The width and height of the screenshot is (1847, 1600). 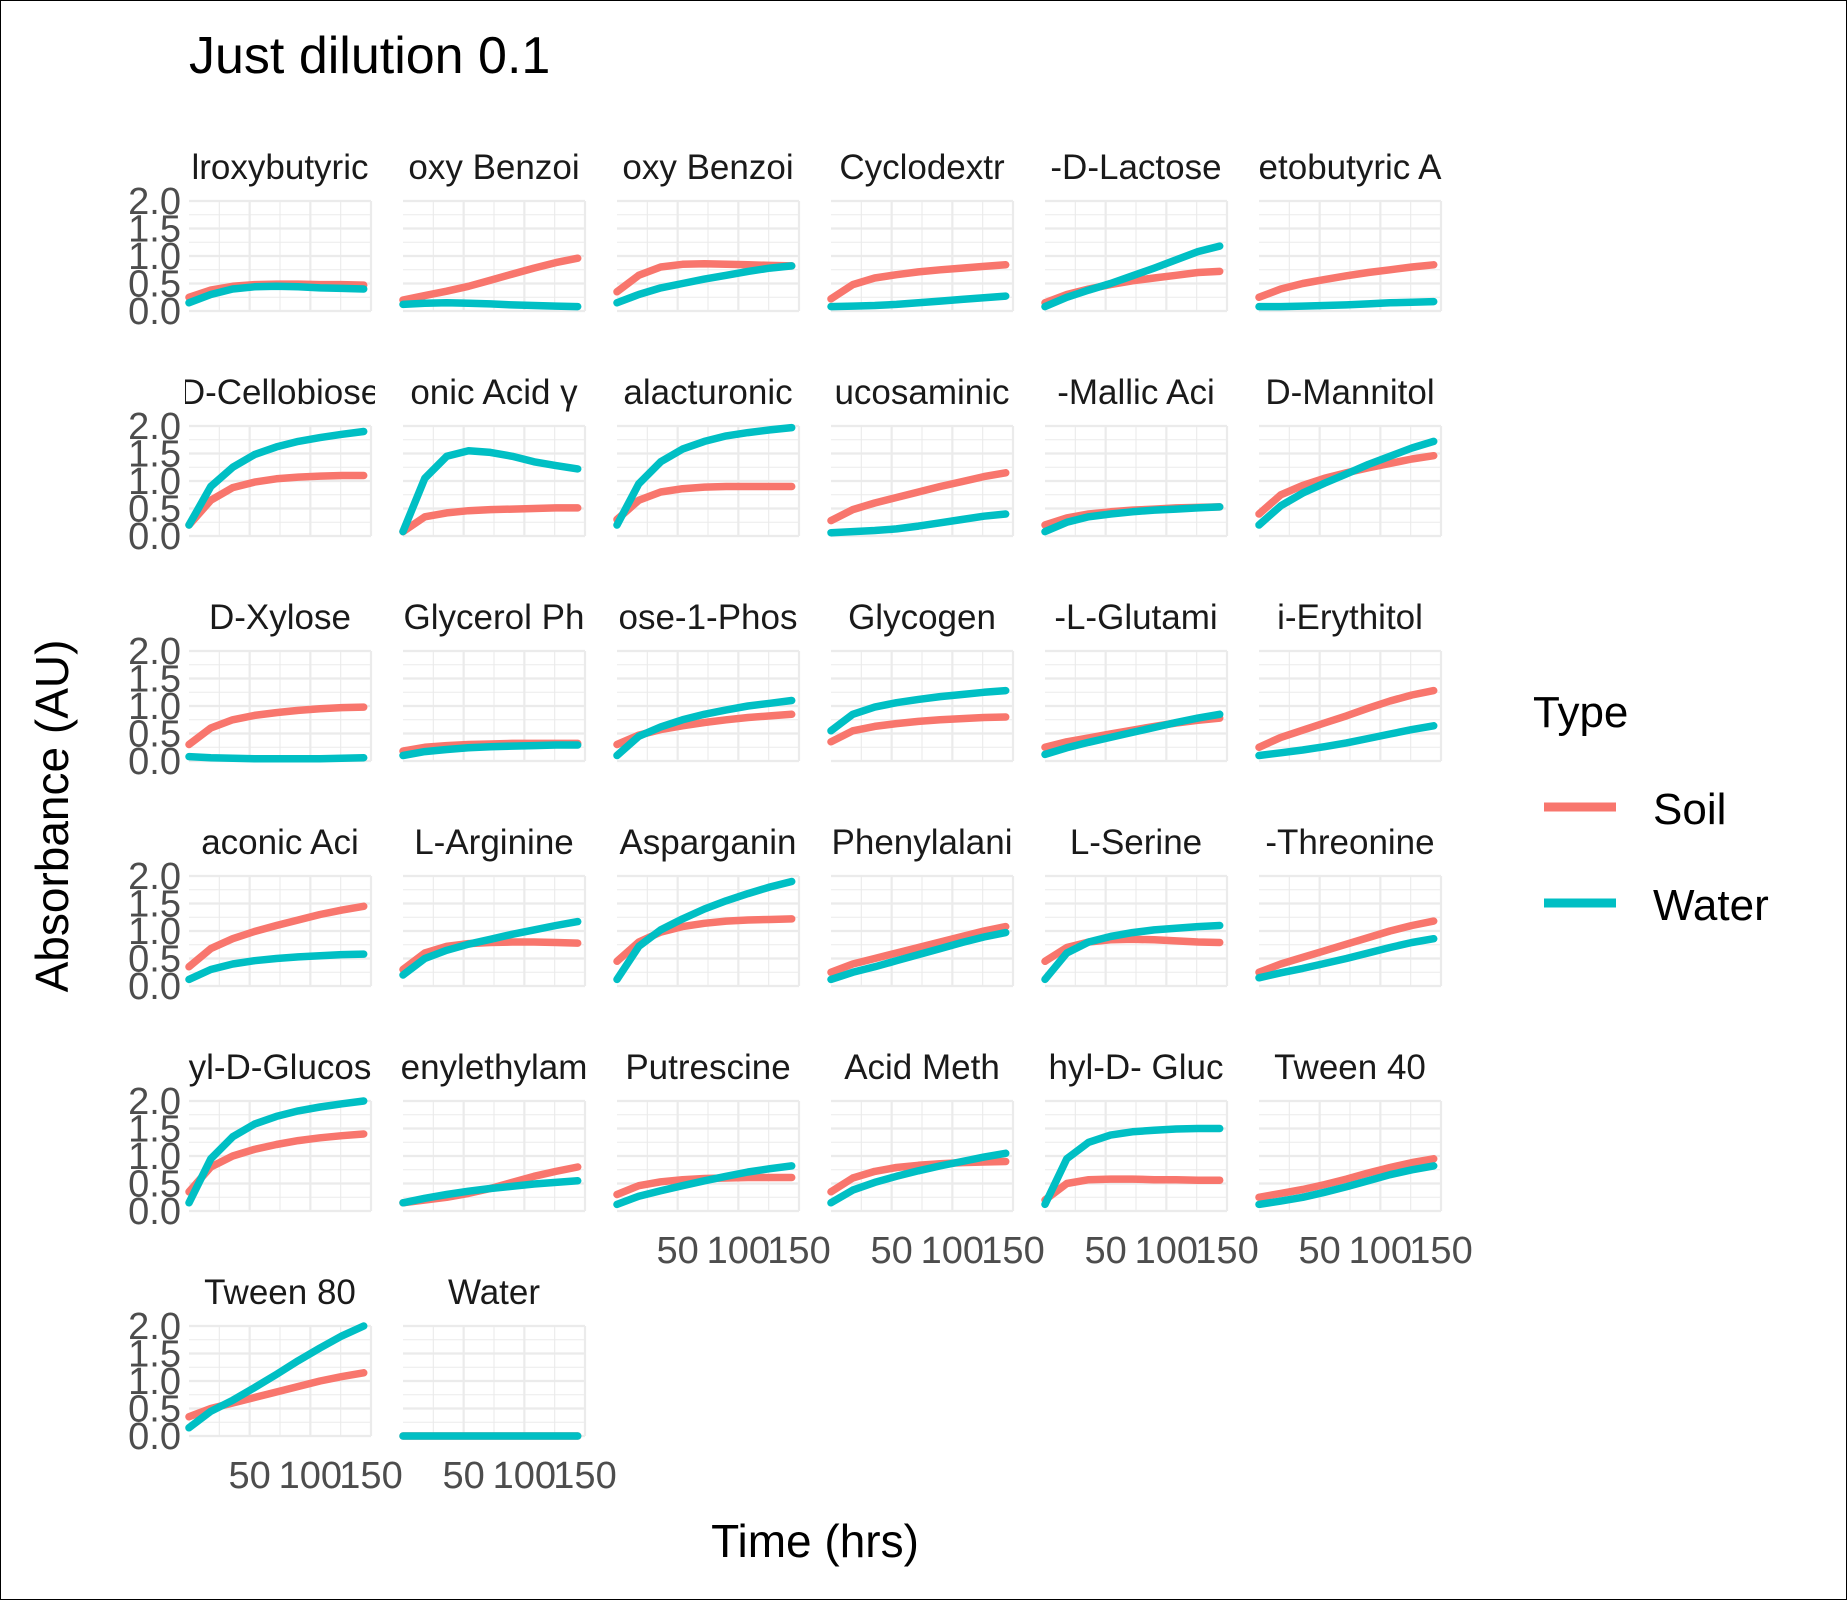 I want to click on legend: Type Soil Water, so click(x=1651, y=809).